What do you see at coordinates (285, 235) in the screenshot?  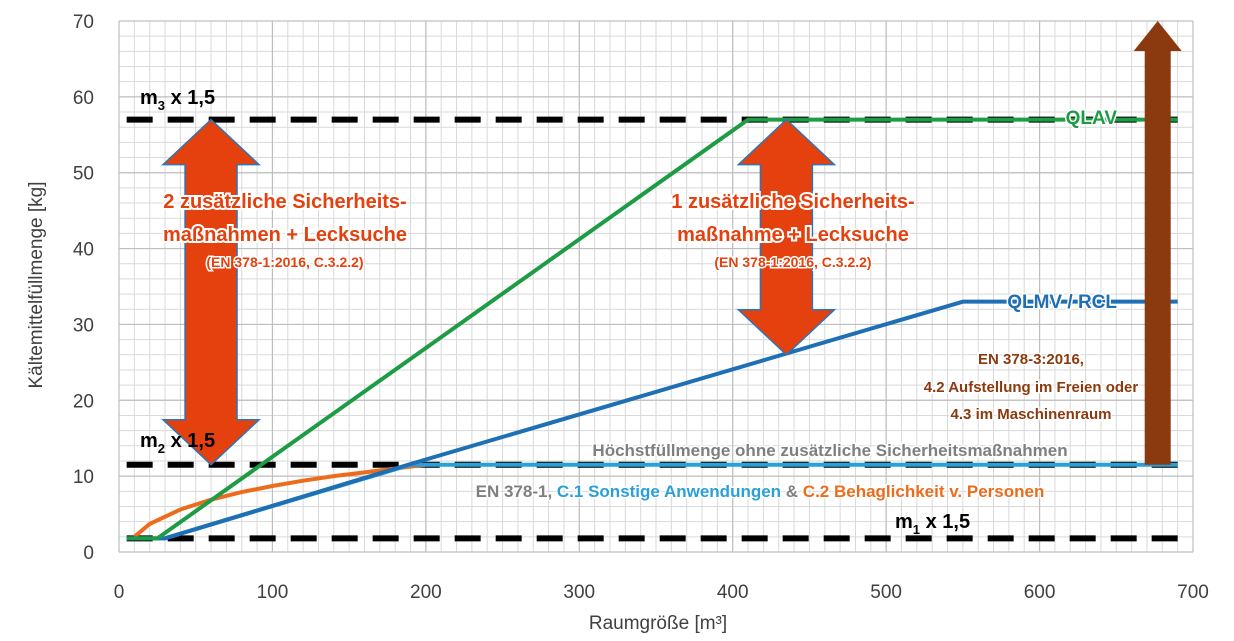 I see `left-annotation-line2: maßnahmen + Lecksuche` at bounding box center [285, 235].